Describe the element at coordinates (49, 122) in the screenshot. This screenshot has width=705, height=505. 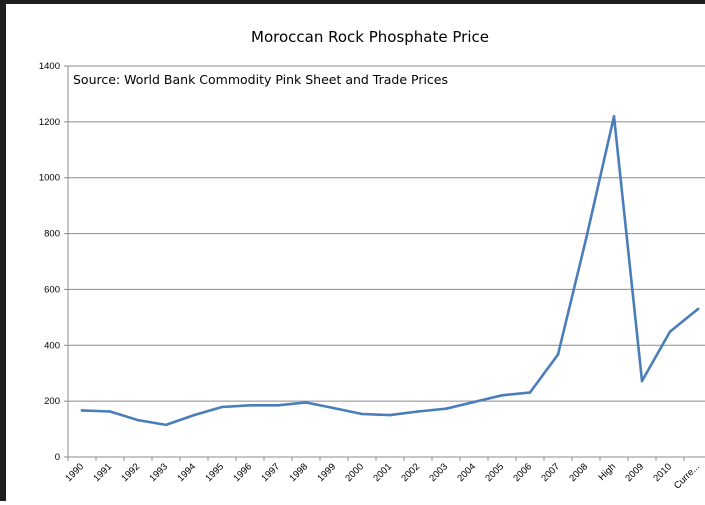
I see `y-tick-label: 1200` at that location.